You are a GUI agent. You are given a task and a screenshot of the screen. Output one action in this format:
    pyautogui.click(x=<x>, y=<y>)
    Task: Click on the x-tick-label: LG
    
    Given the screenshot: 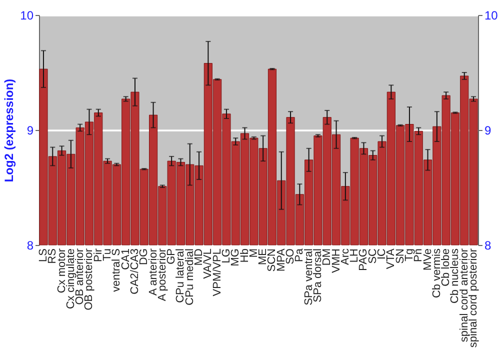 What is the action you would take?
    pyautogui.click(x=226, y=256)
    